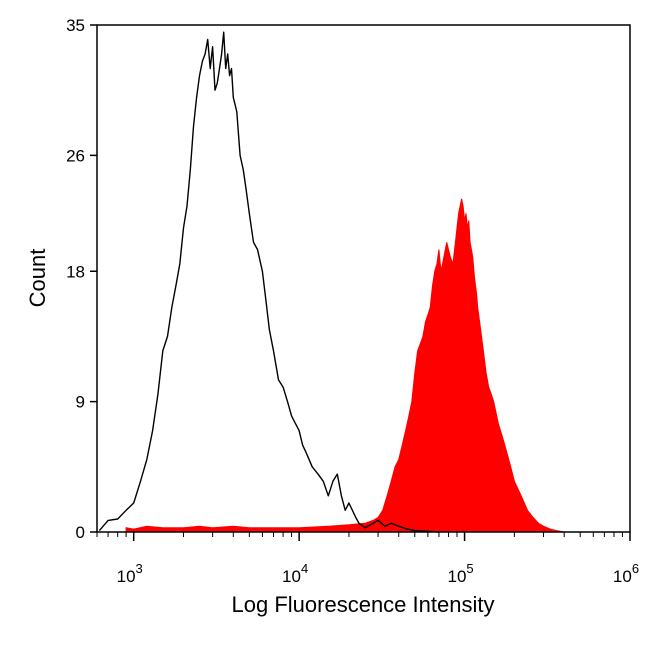 The height and width of the screenshot is (650, 650). What do you see at coordinates (367, 559) in the screenshot?
I see `x-axis-ticks: 10³ 10⁴ 10⁵ 10⁶` at bounding box center [367, 559].